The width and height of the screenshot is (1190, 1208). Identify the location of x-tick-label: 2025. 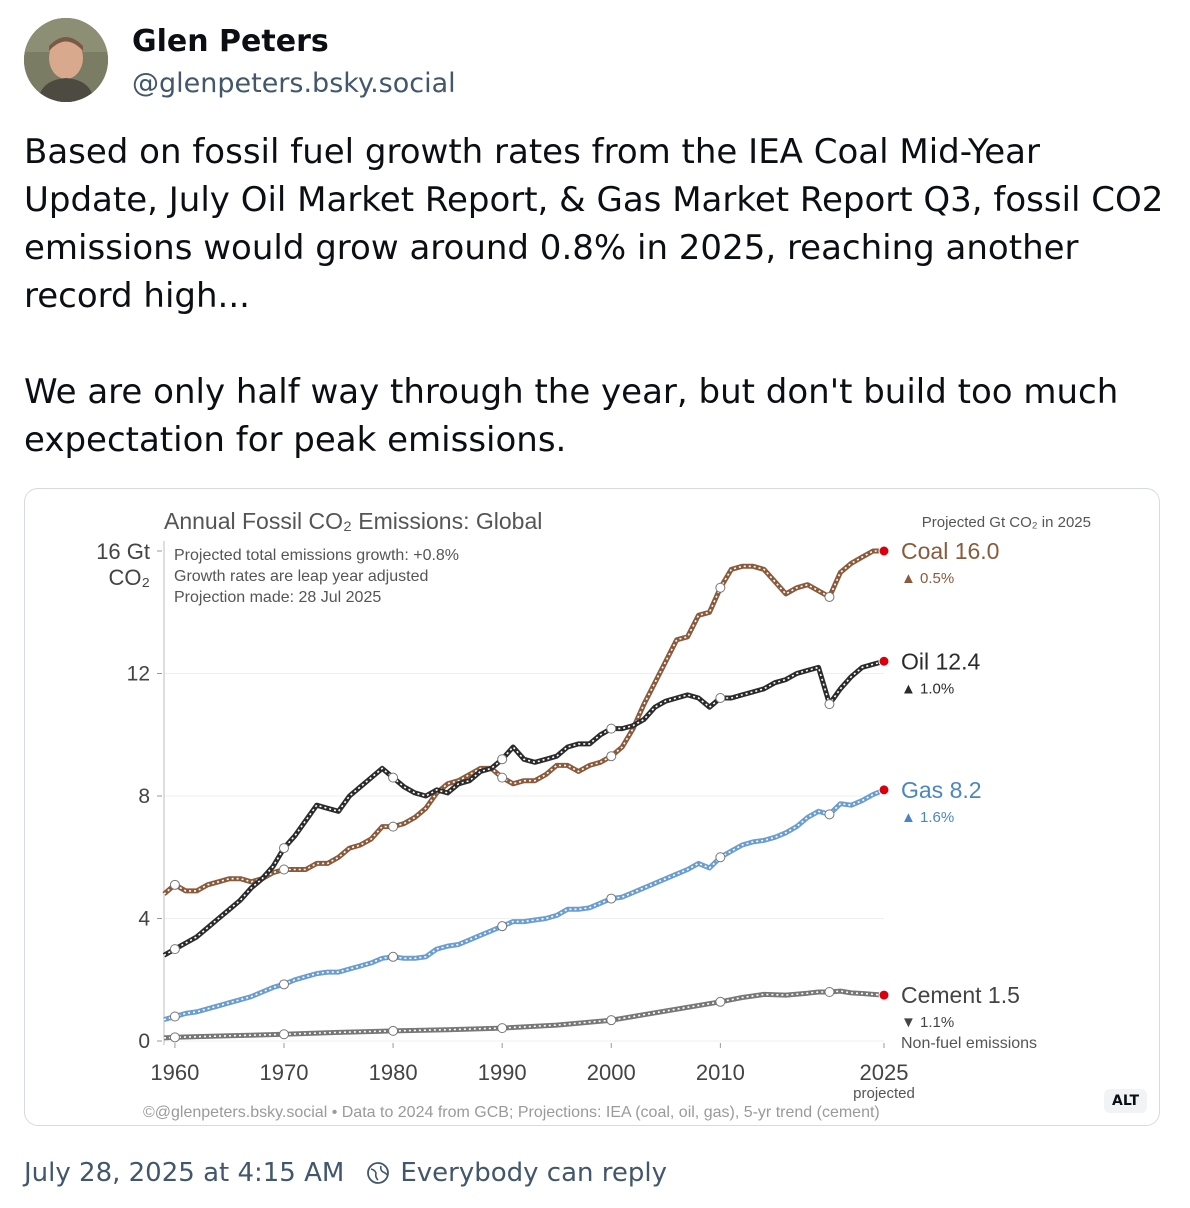
(884, 1072).